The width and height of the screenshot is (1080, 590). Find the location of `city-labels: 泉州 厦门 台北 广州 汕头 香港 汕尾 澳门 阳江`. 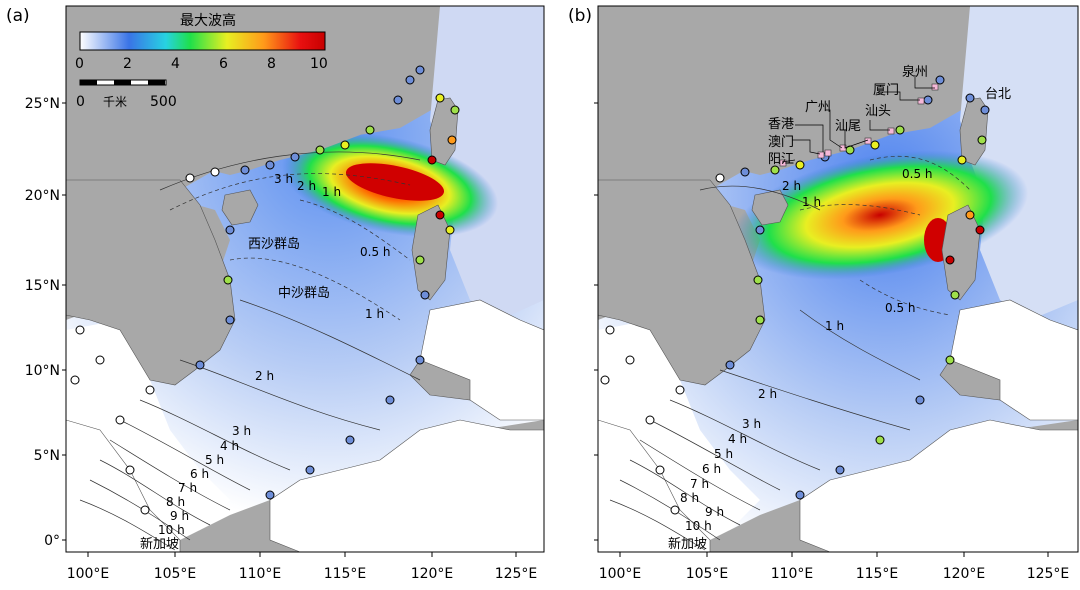

city-labels: 泉州 厦门 台北 广州 汕头 香港 汕尾 澳门 阳江 is located at coordinates (889, 115).